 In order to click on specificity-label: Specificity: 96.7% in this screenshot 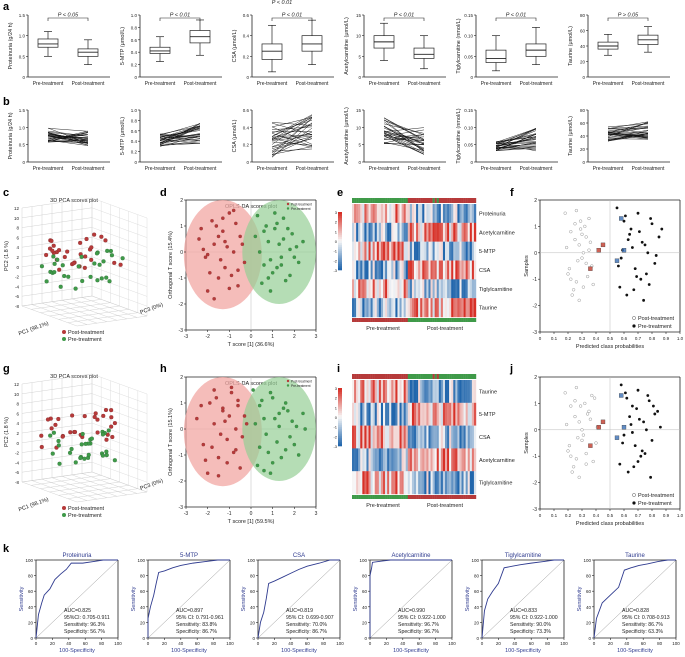, I will do `click(418, 632)`.